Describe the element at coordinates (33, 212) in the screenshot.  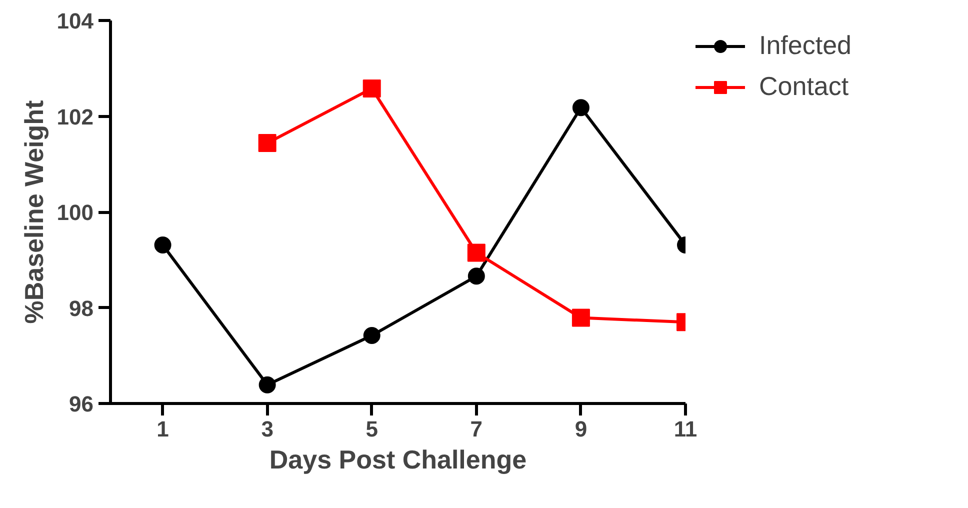
I see `y-axis-title: %Baseline Weight` at that location.